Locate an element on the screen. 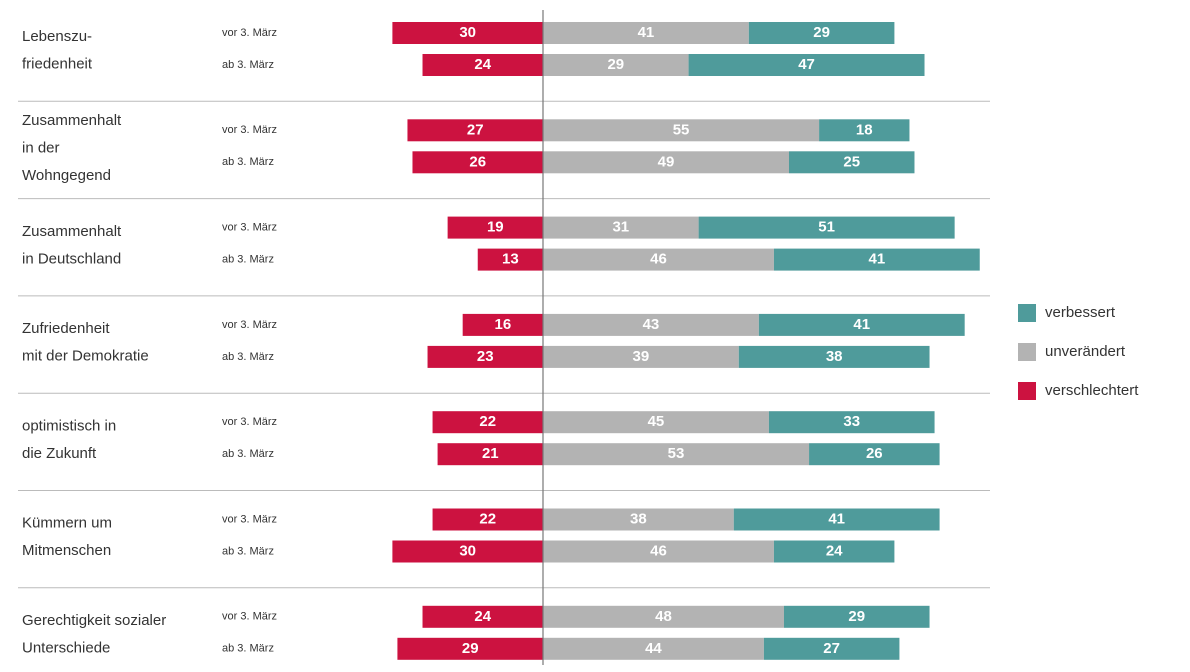 This screenshot has width=1190, height=672. category-label: Wohngegend is located at coordinates (66, 175).